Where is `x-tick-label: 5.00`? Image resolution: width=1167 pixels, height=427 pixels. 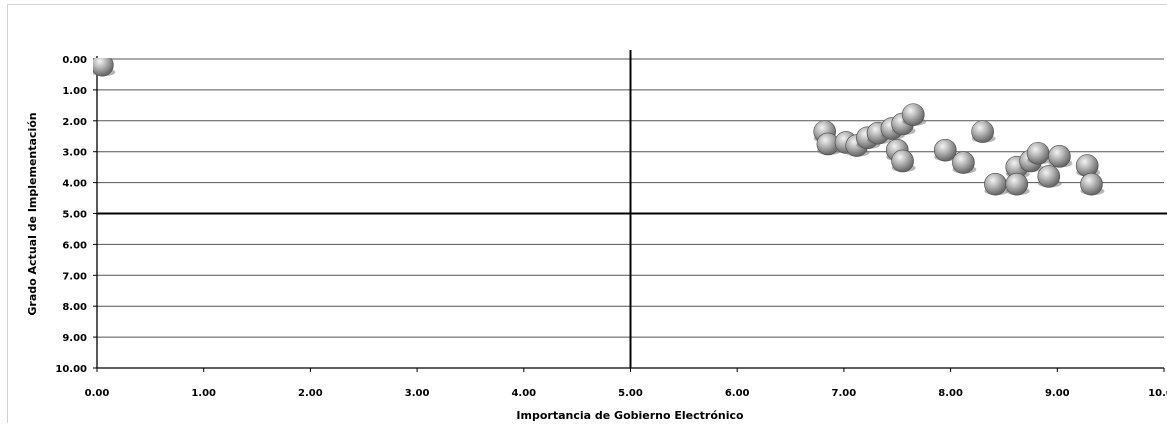 x-tick-label: 5.00 is located at coordinates (630, 393).